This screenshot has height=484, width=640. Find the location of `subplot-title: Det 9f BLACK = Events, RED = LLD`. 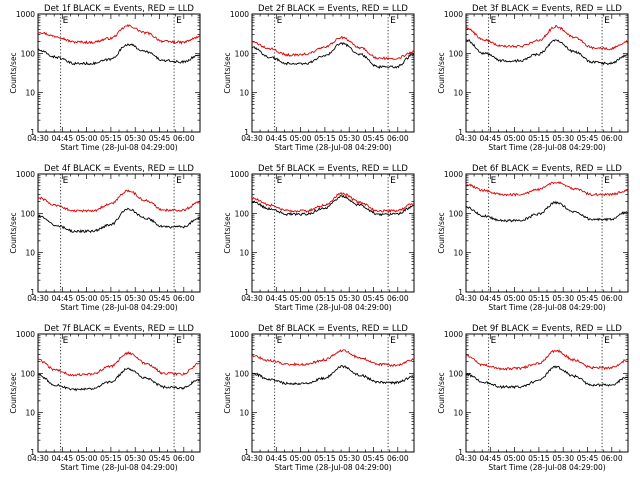

subplot-title: Det 9f BLACK = Events, RED = LLD is located at coordinates (547, 329).